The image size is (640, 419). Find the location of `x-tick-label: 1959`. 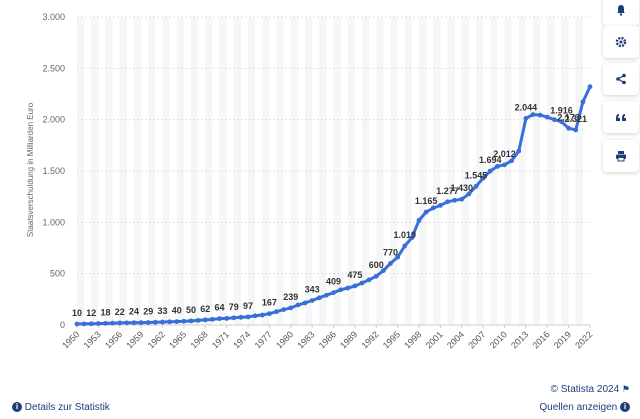

x-tick-label: 1959 is located at coordinates (134, 339).